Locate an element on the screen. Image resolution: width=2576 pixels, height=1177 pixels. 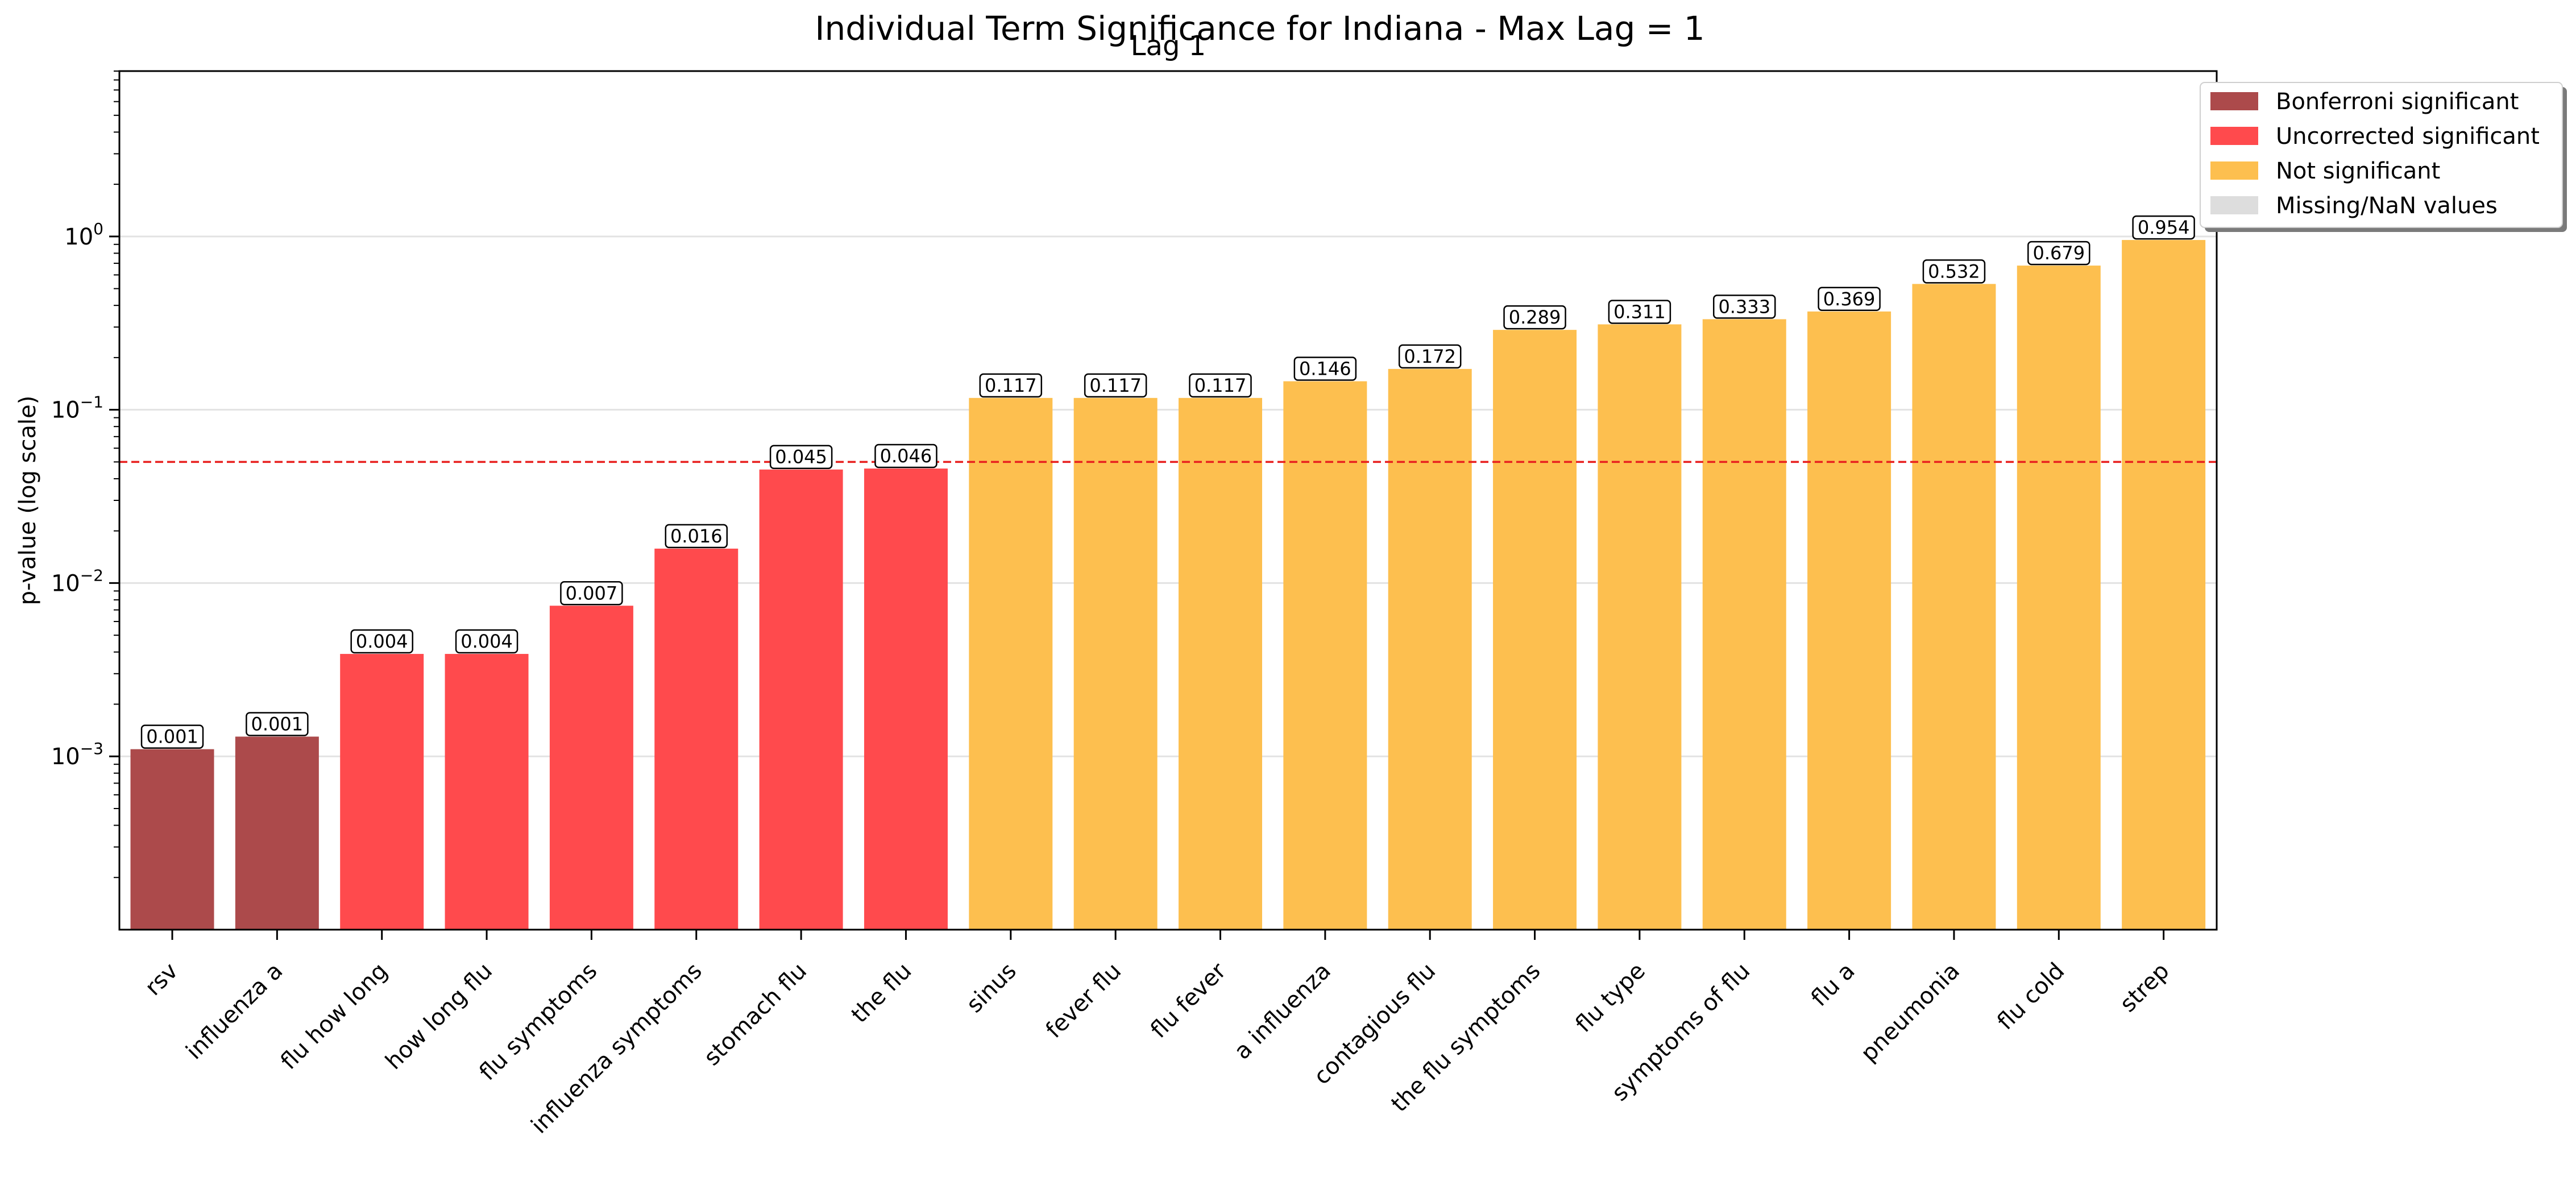
y-axis-label: p-value (log scale) is located at coordinates (28, 501).